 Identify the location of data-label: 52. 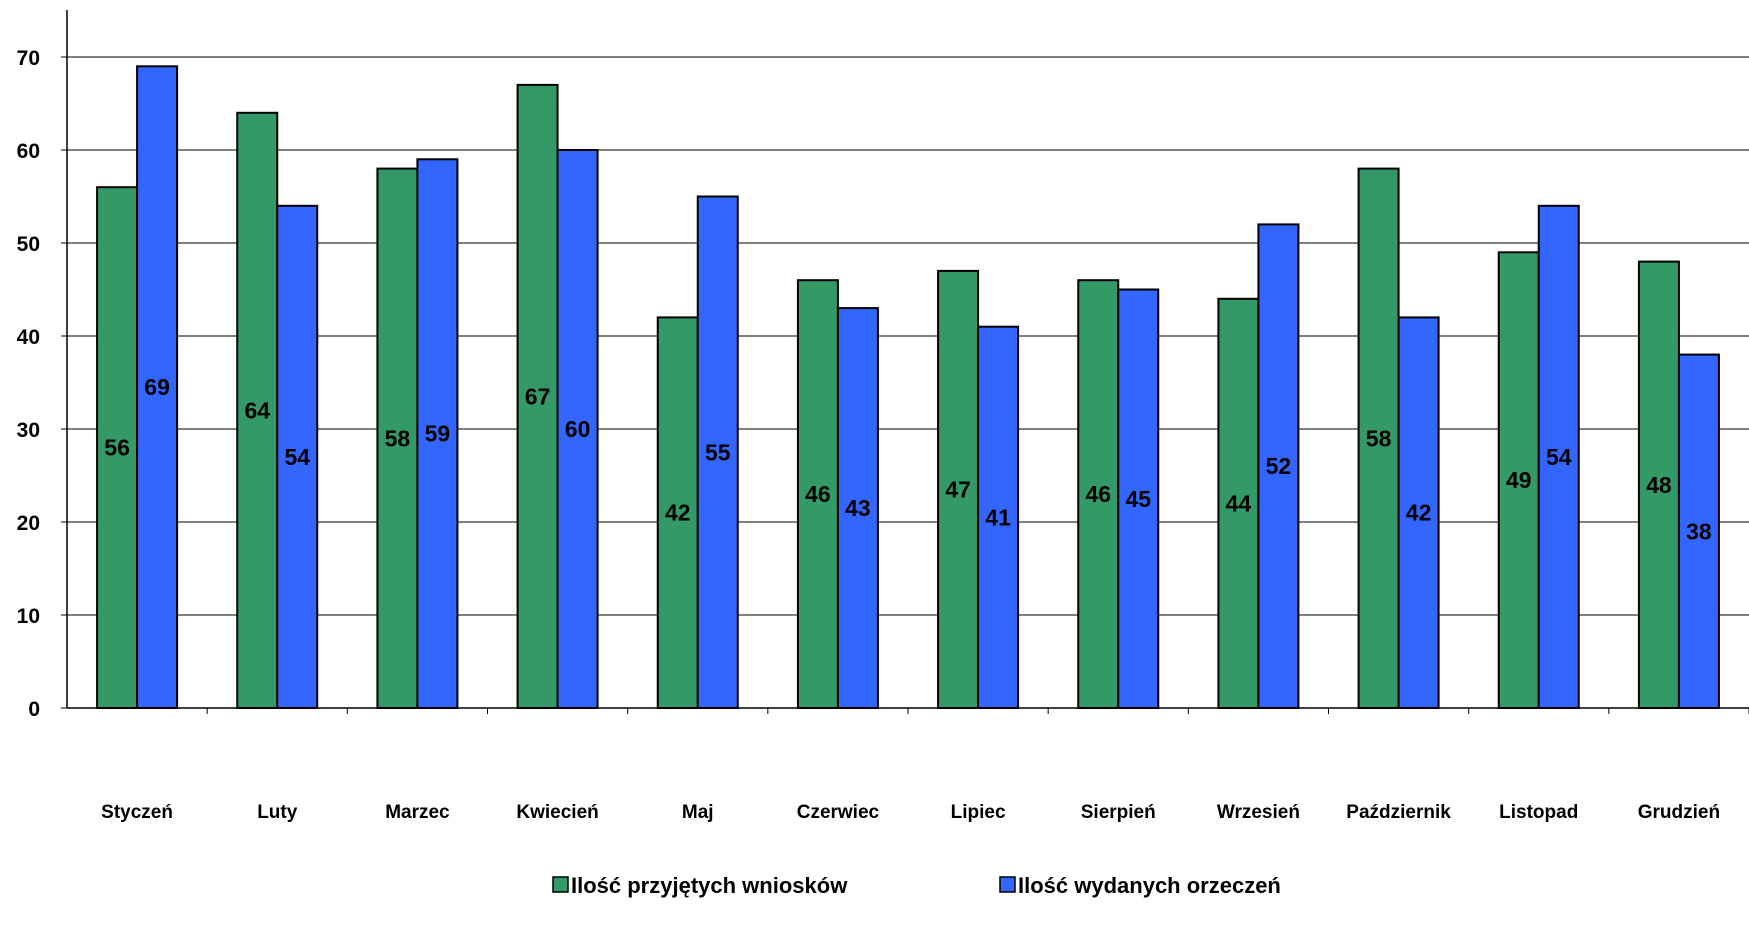
(1279, 466).